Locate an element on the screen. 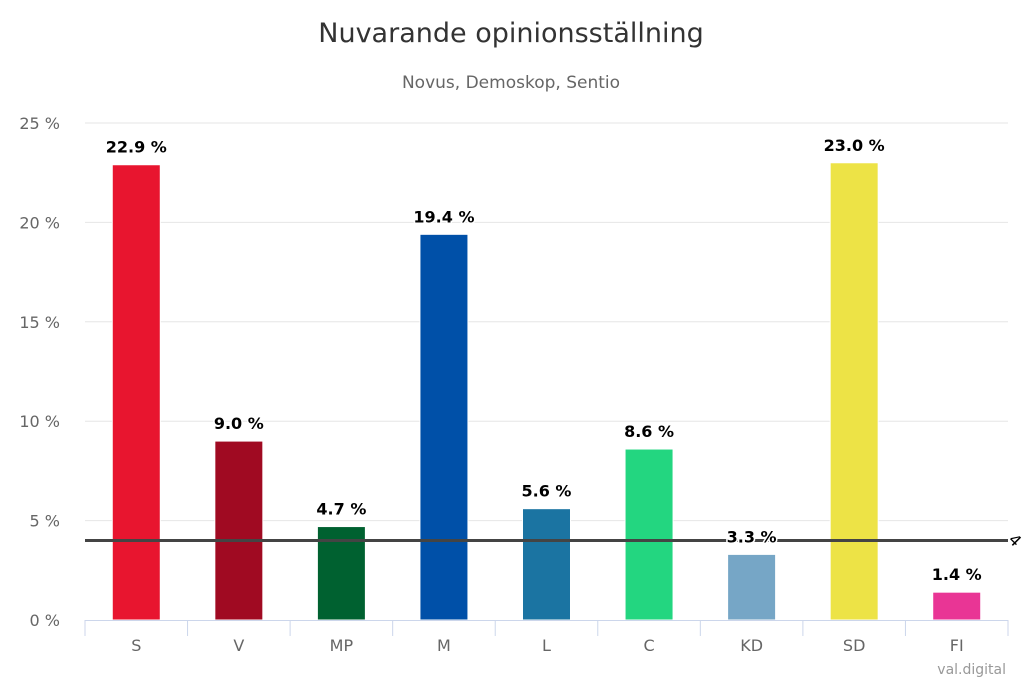  chart-credit: val.digital is located at coordinates (971, 670).